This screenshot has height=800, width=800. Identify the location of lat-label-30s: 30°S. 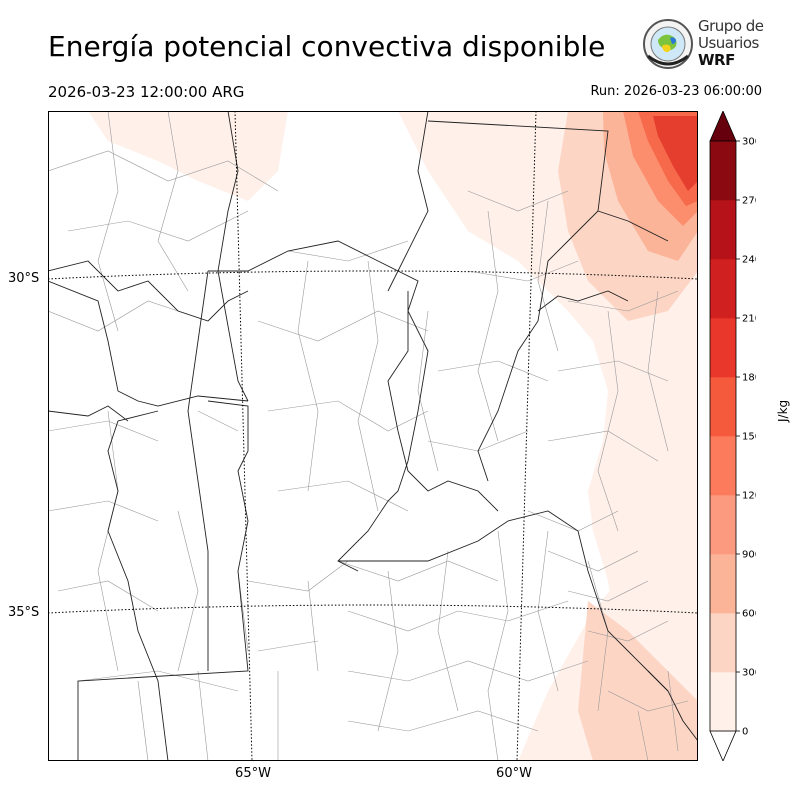
(24, 278).